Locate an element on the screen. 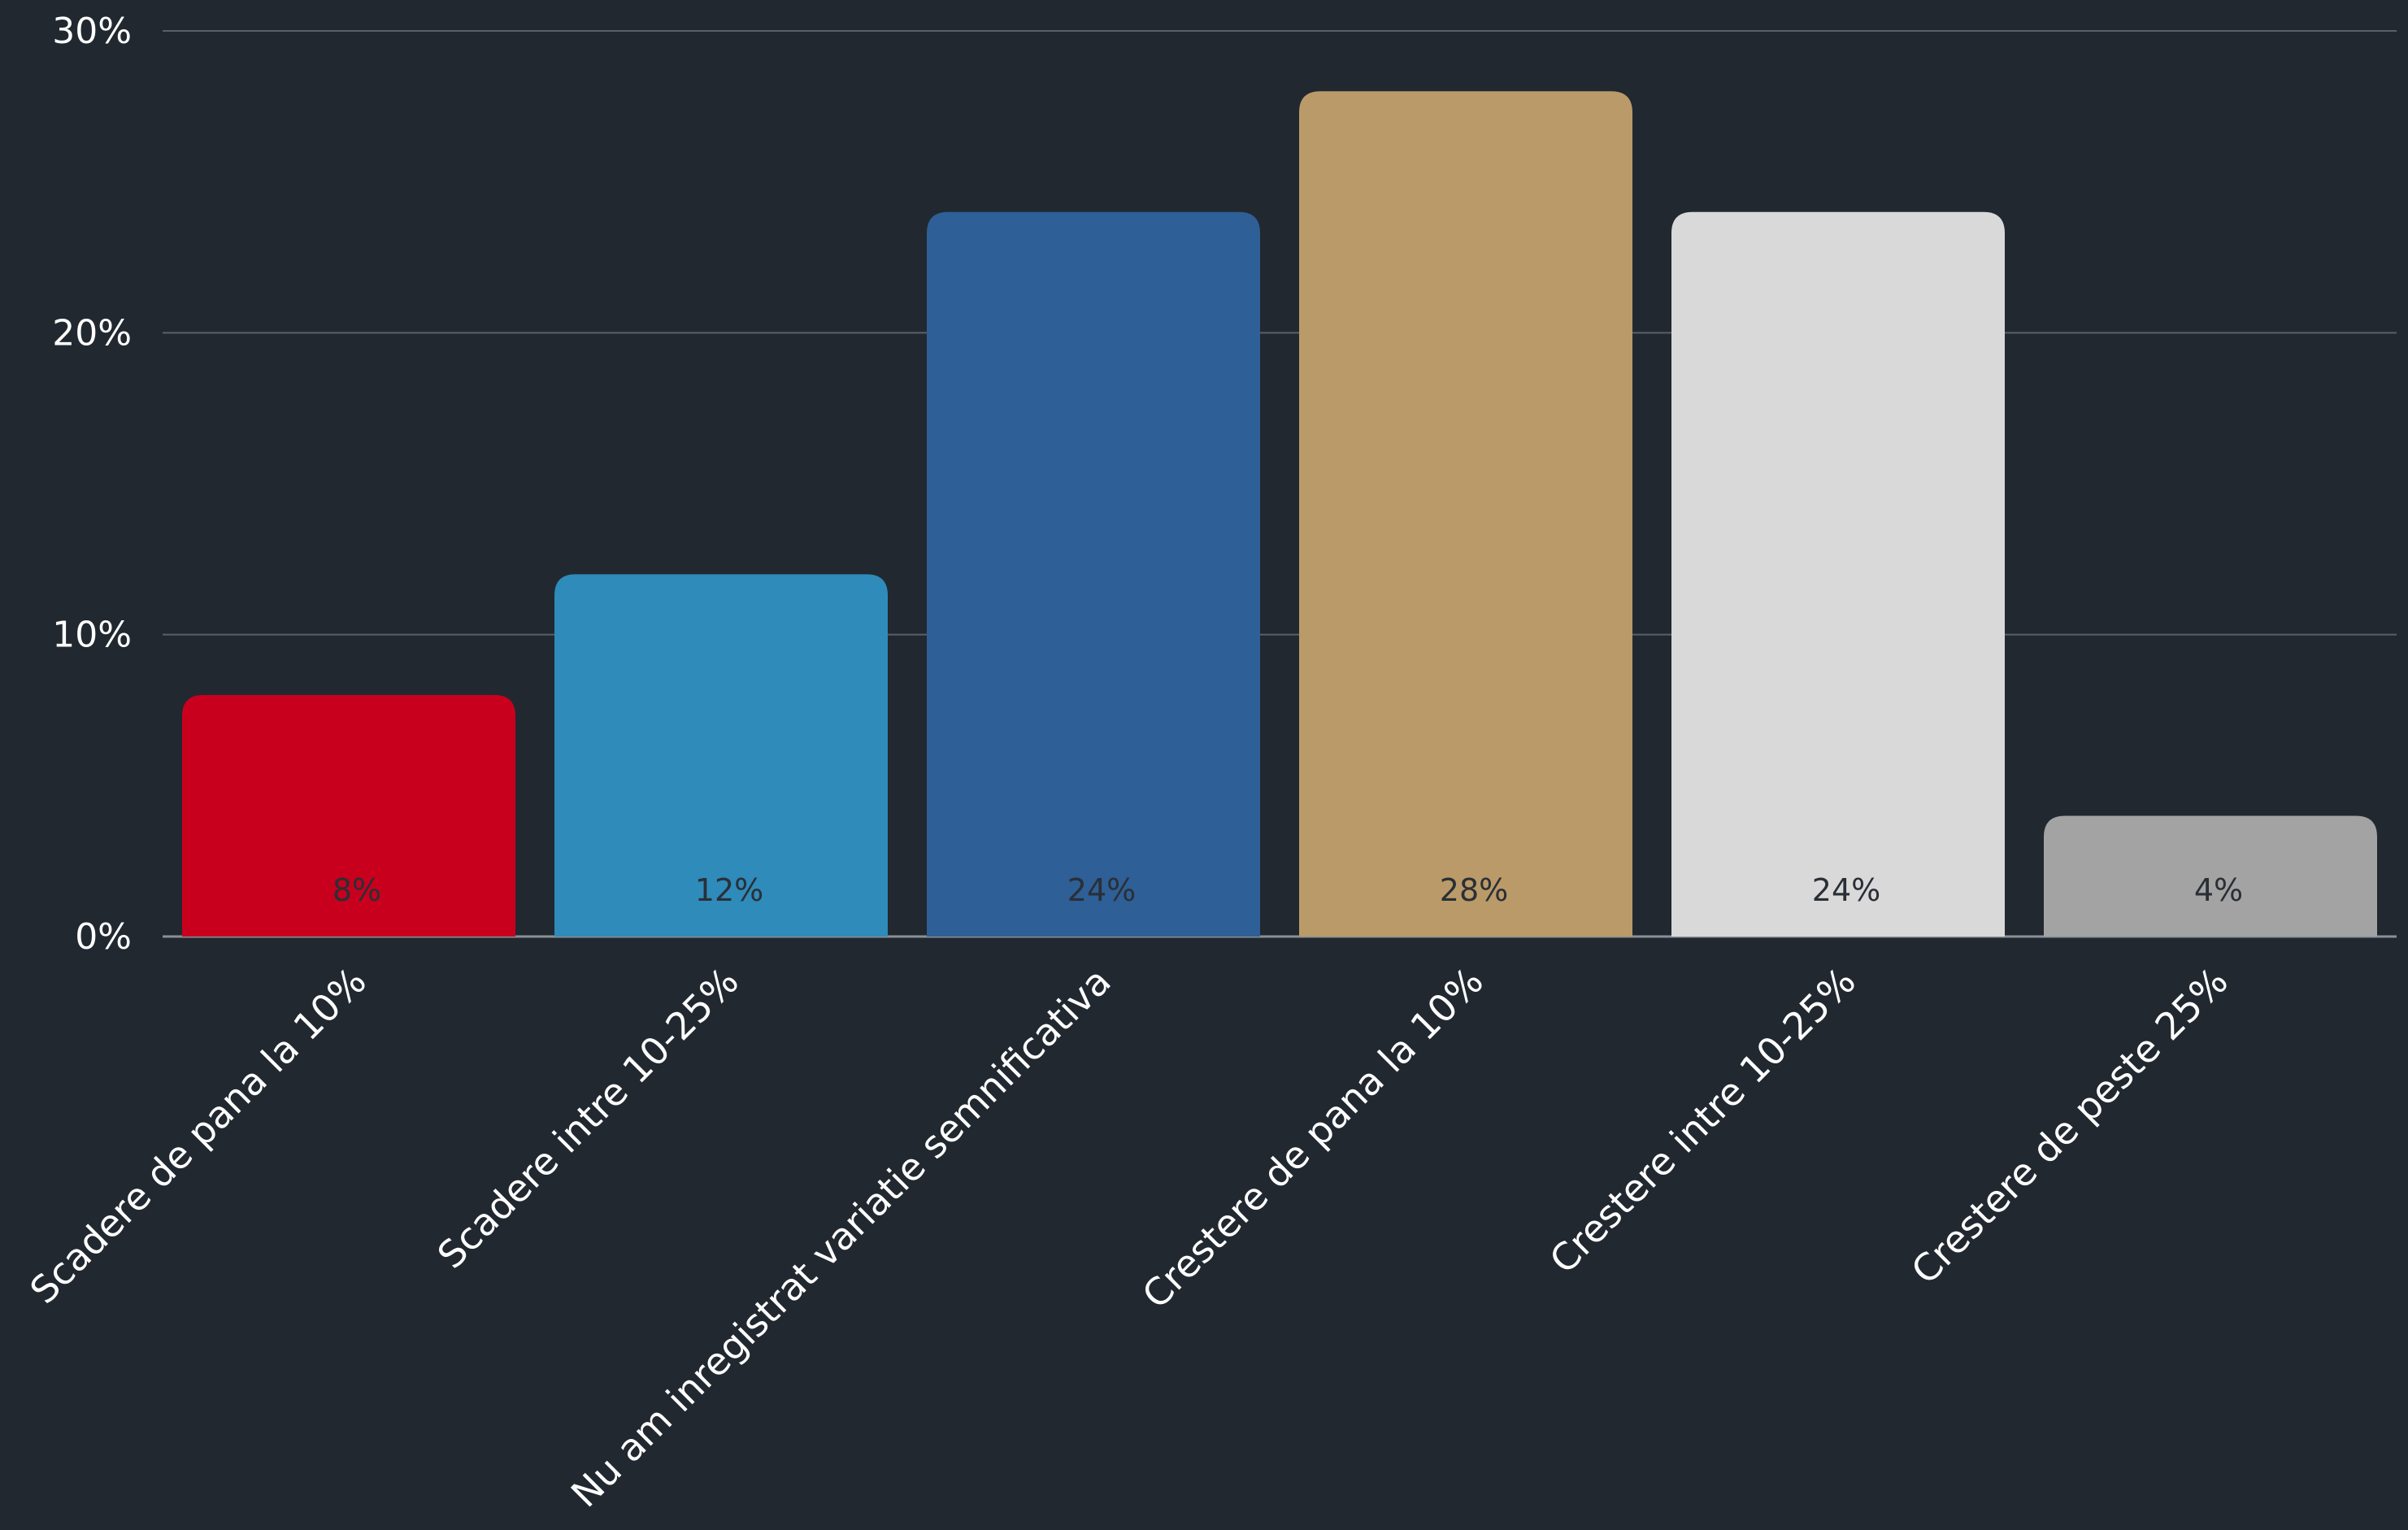 This screenshot has width=2408, height=1530. data-label: 8% is located at coordinates (357, 890).